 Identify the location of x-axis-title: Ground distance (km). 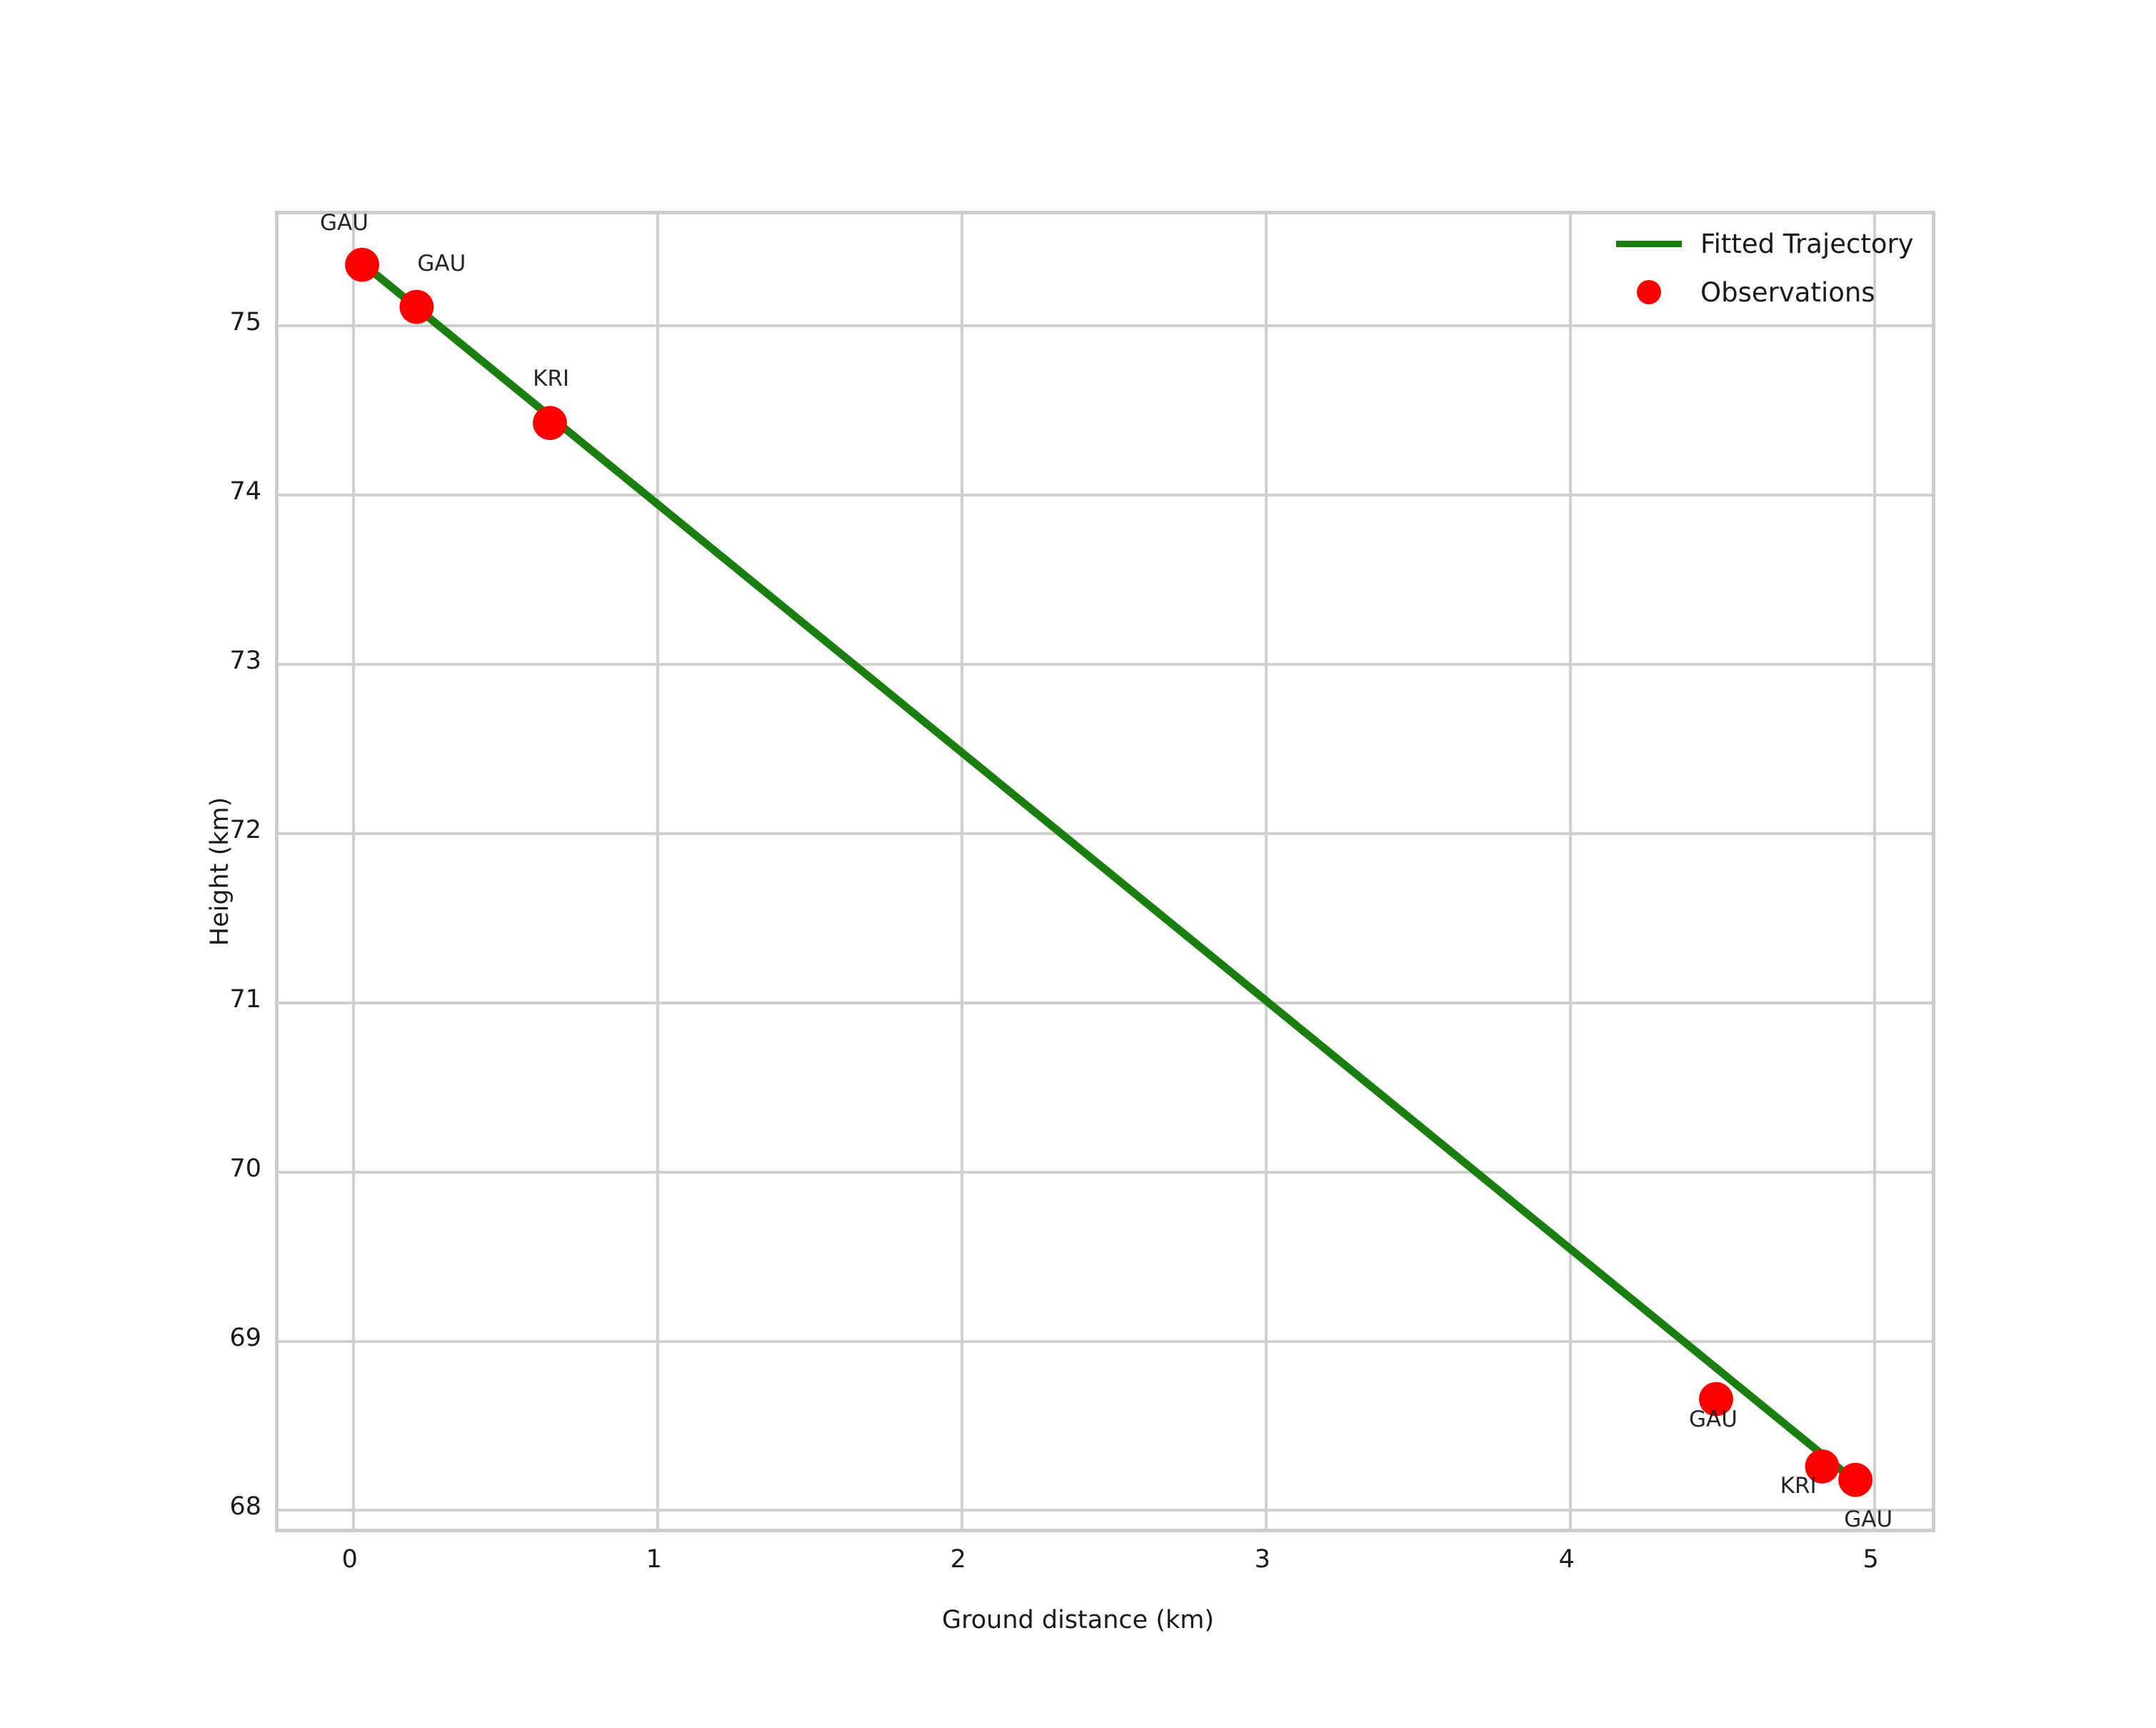
(1078, 1620).